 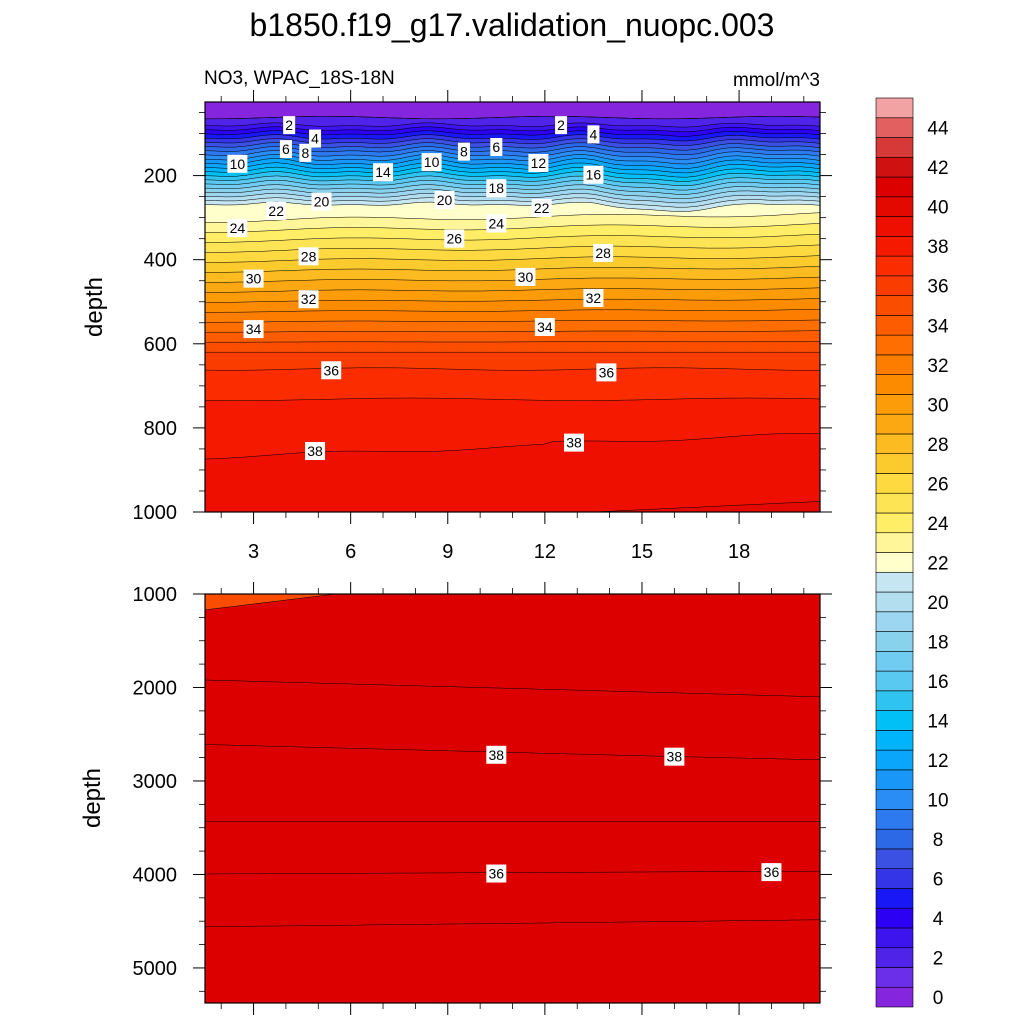 I want to click on colorbar-tick-label: 36, so click(x=937, y=287).